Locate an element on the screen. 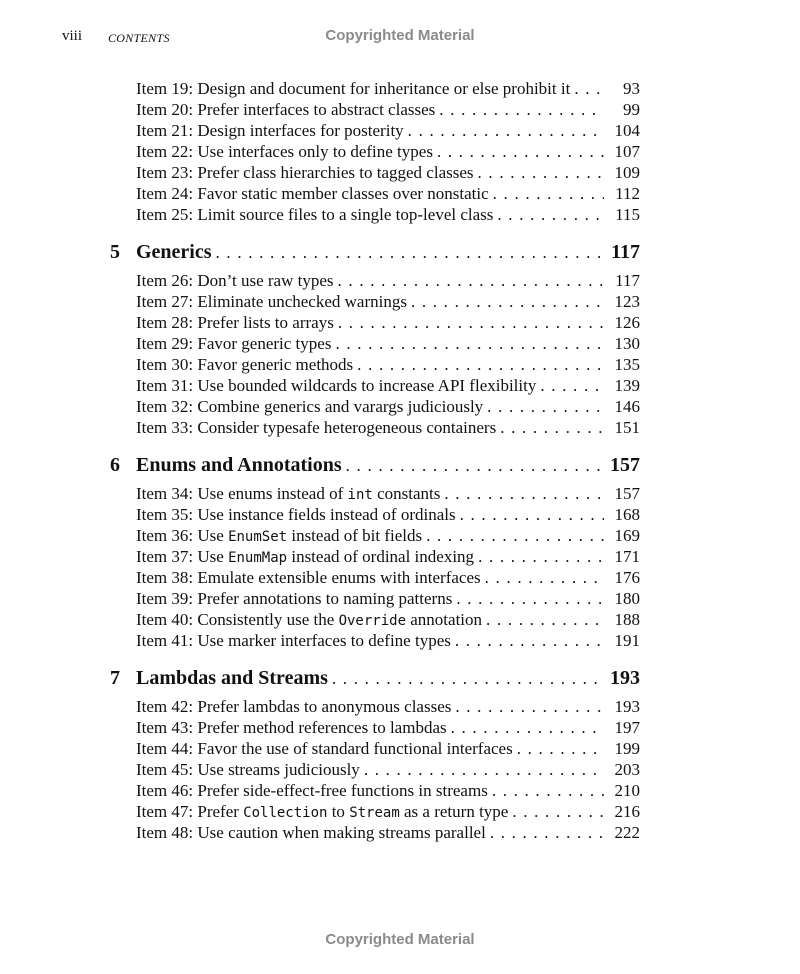 This screenshot has width=800, height=974. entry-page: 157 is located at coordinates (627, 493).